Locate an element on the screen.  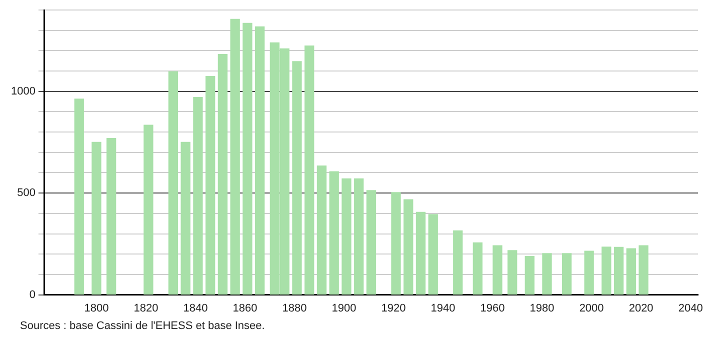
x-tick-label: 1880 is located at coordinates (294, 308).